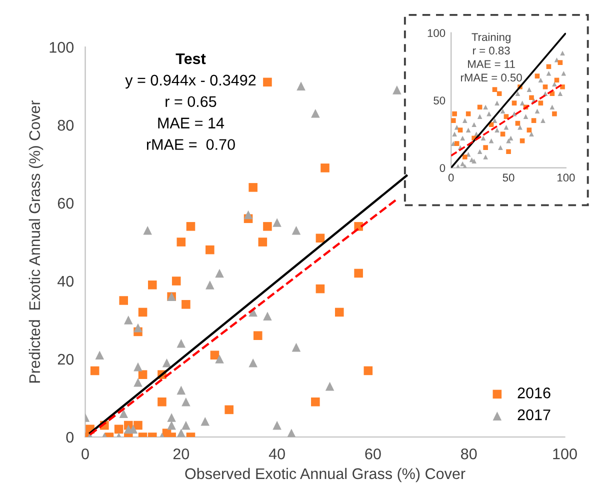  Describe the element at coordinates (36, 241) in the screenshot. I see `y-axis-title: Predicted Exotic Annual Grass (%) Cover` at that location.